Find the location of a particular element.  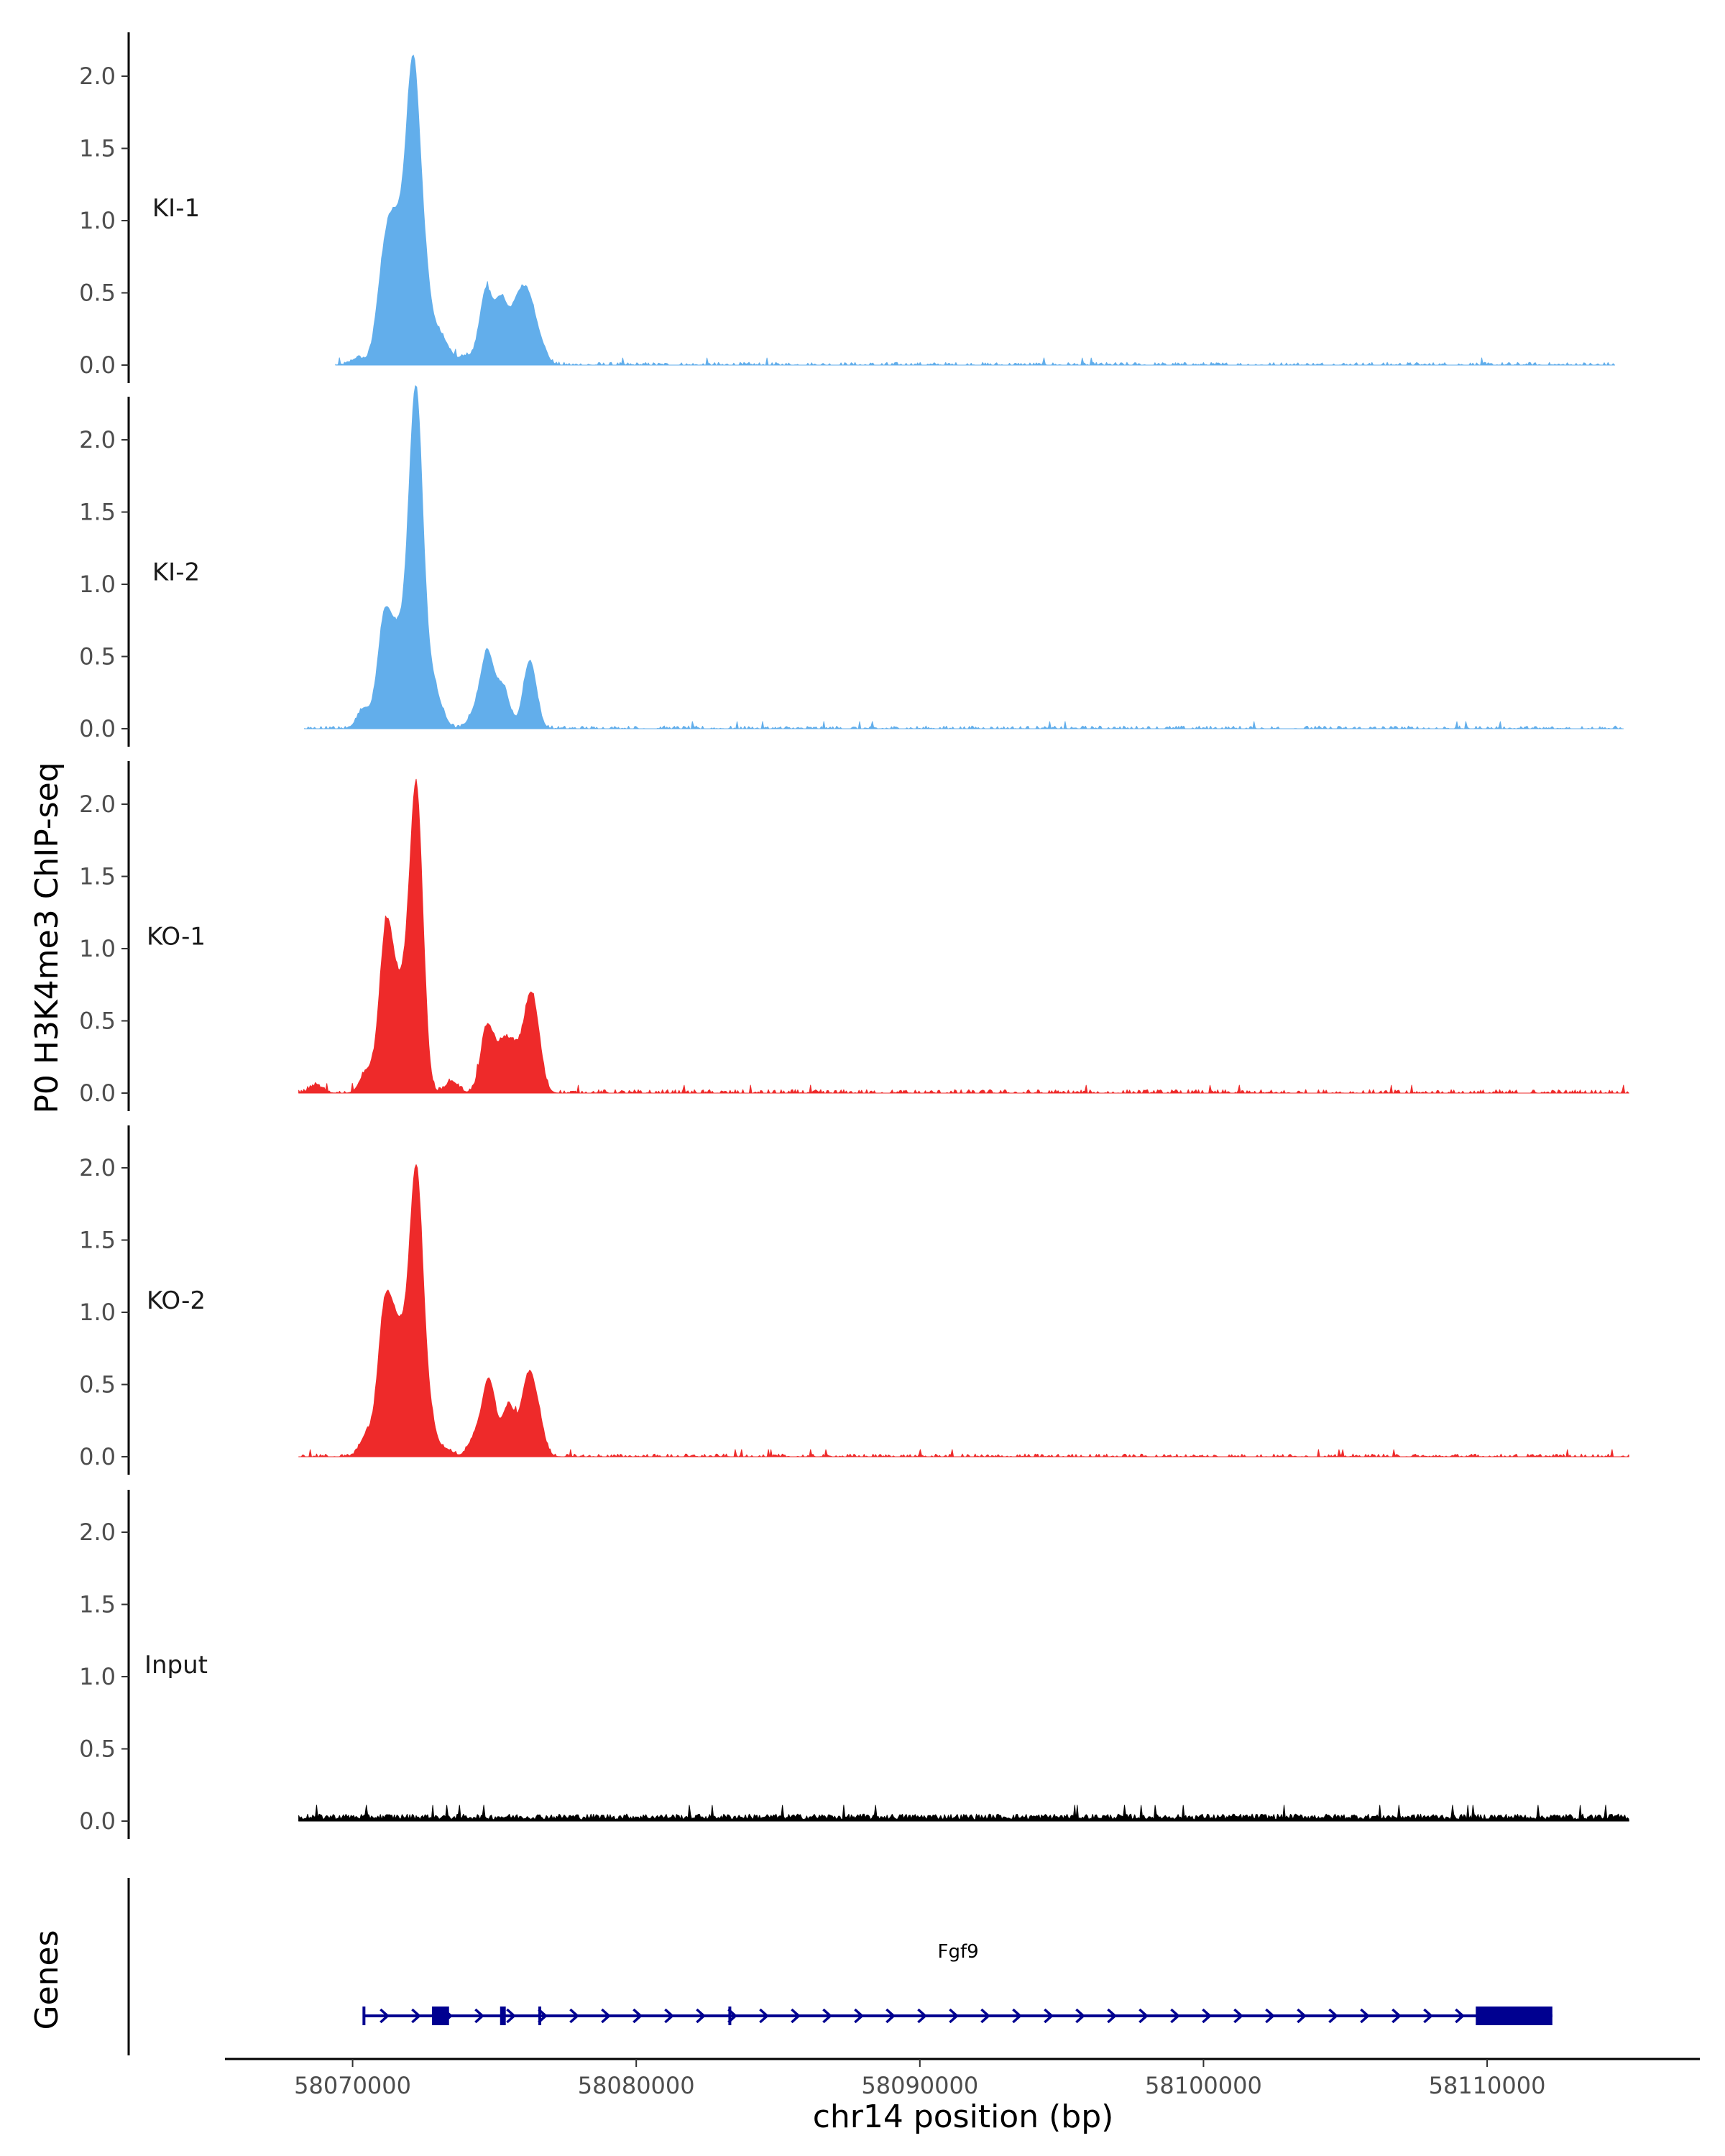

track-label: KI-1 is located at coordinates (176, 209).